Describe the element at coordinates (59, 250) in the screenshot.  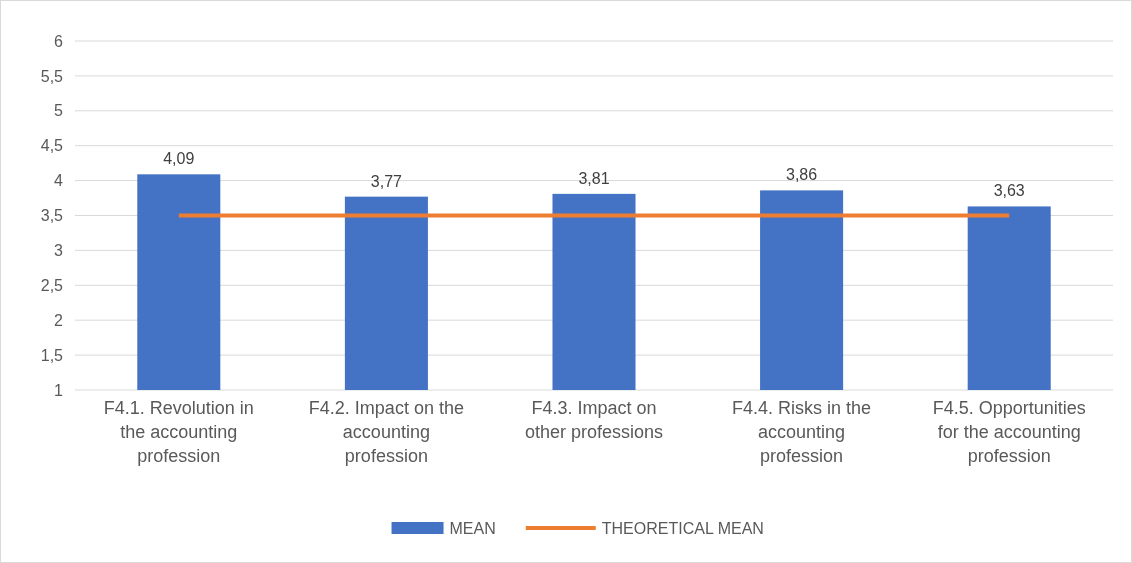
I see `y-tick-label: 3` at that location.